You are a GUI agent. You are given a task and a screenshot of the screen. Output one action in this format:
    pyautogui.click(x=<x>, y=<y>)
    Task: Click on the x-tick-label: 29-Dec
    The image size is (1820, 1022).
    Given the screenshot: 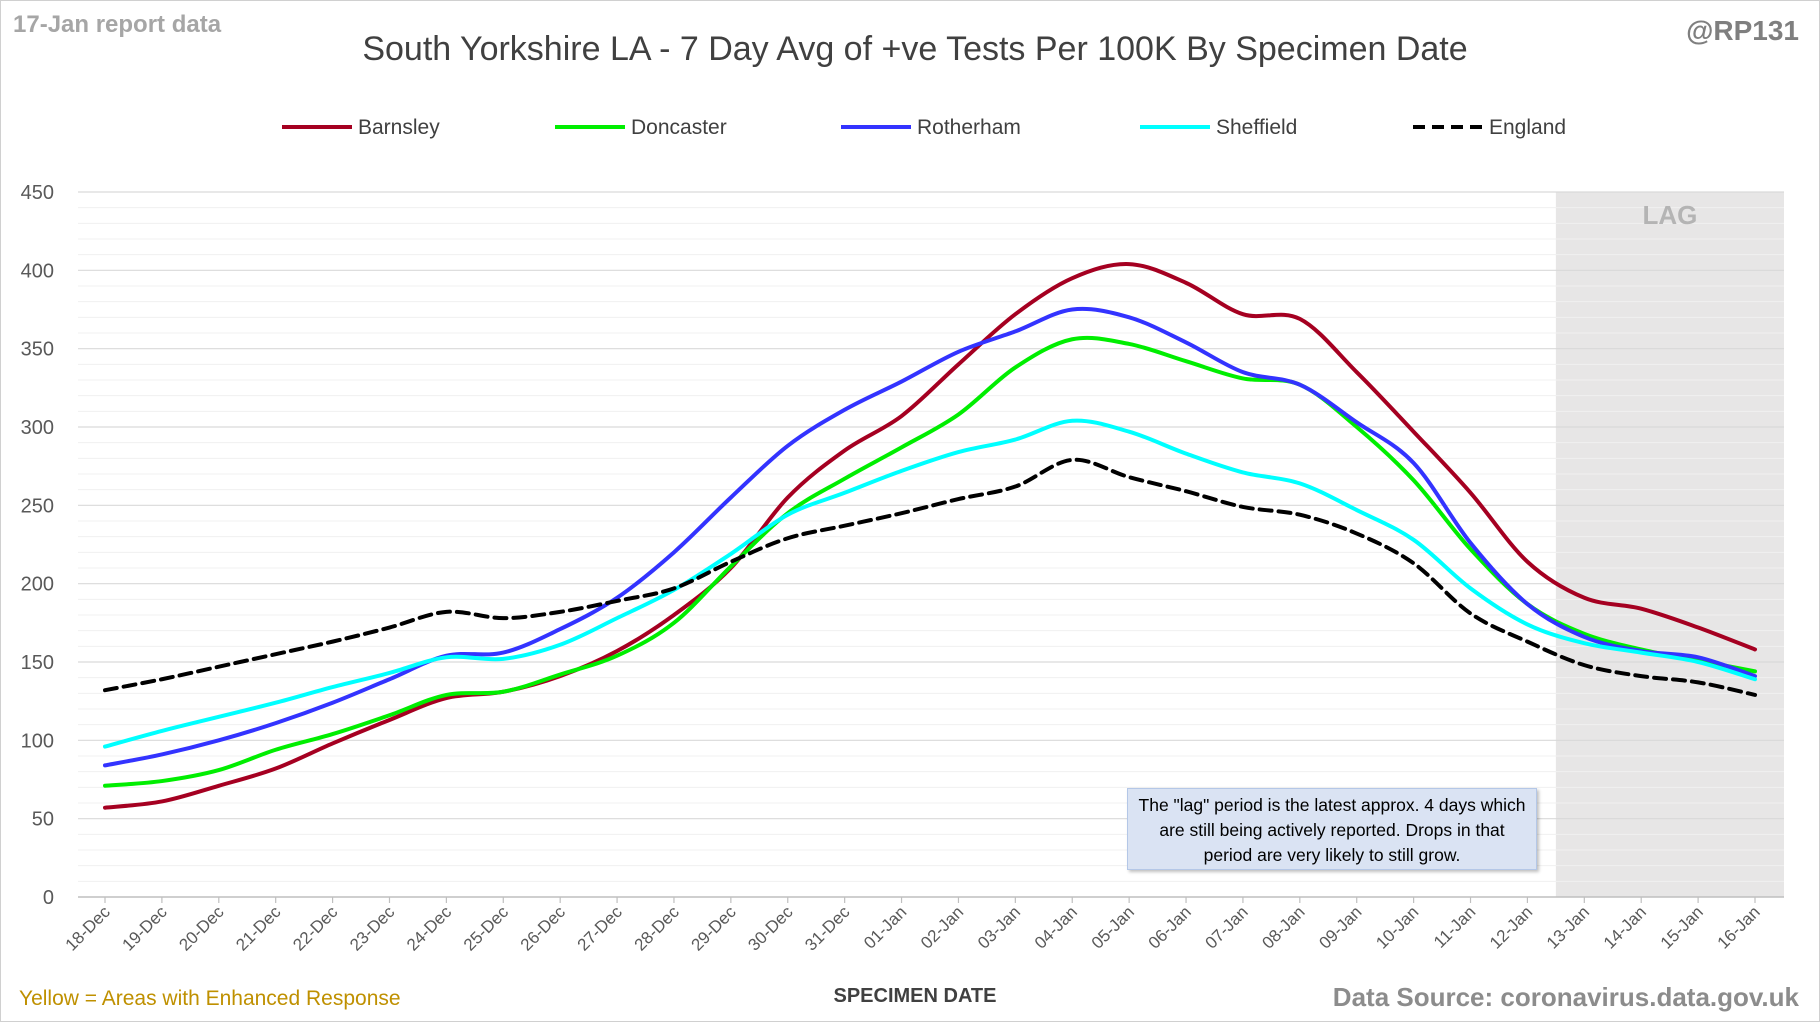 What is the action you would take?
    pyautogui.click(x=713, y=928)
    